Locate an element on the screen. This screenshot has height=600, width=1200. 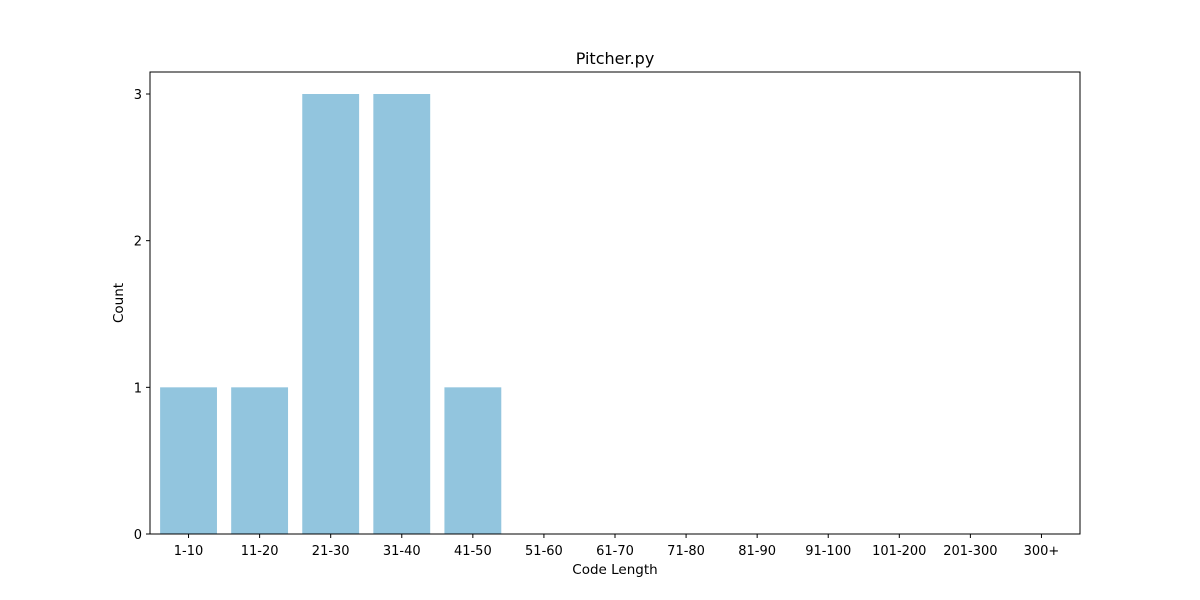
x-tick-label: 11-20 is located at coordinates (260, 551).